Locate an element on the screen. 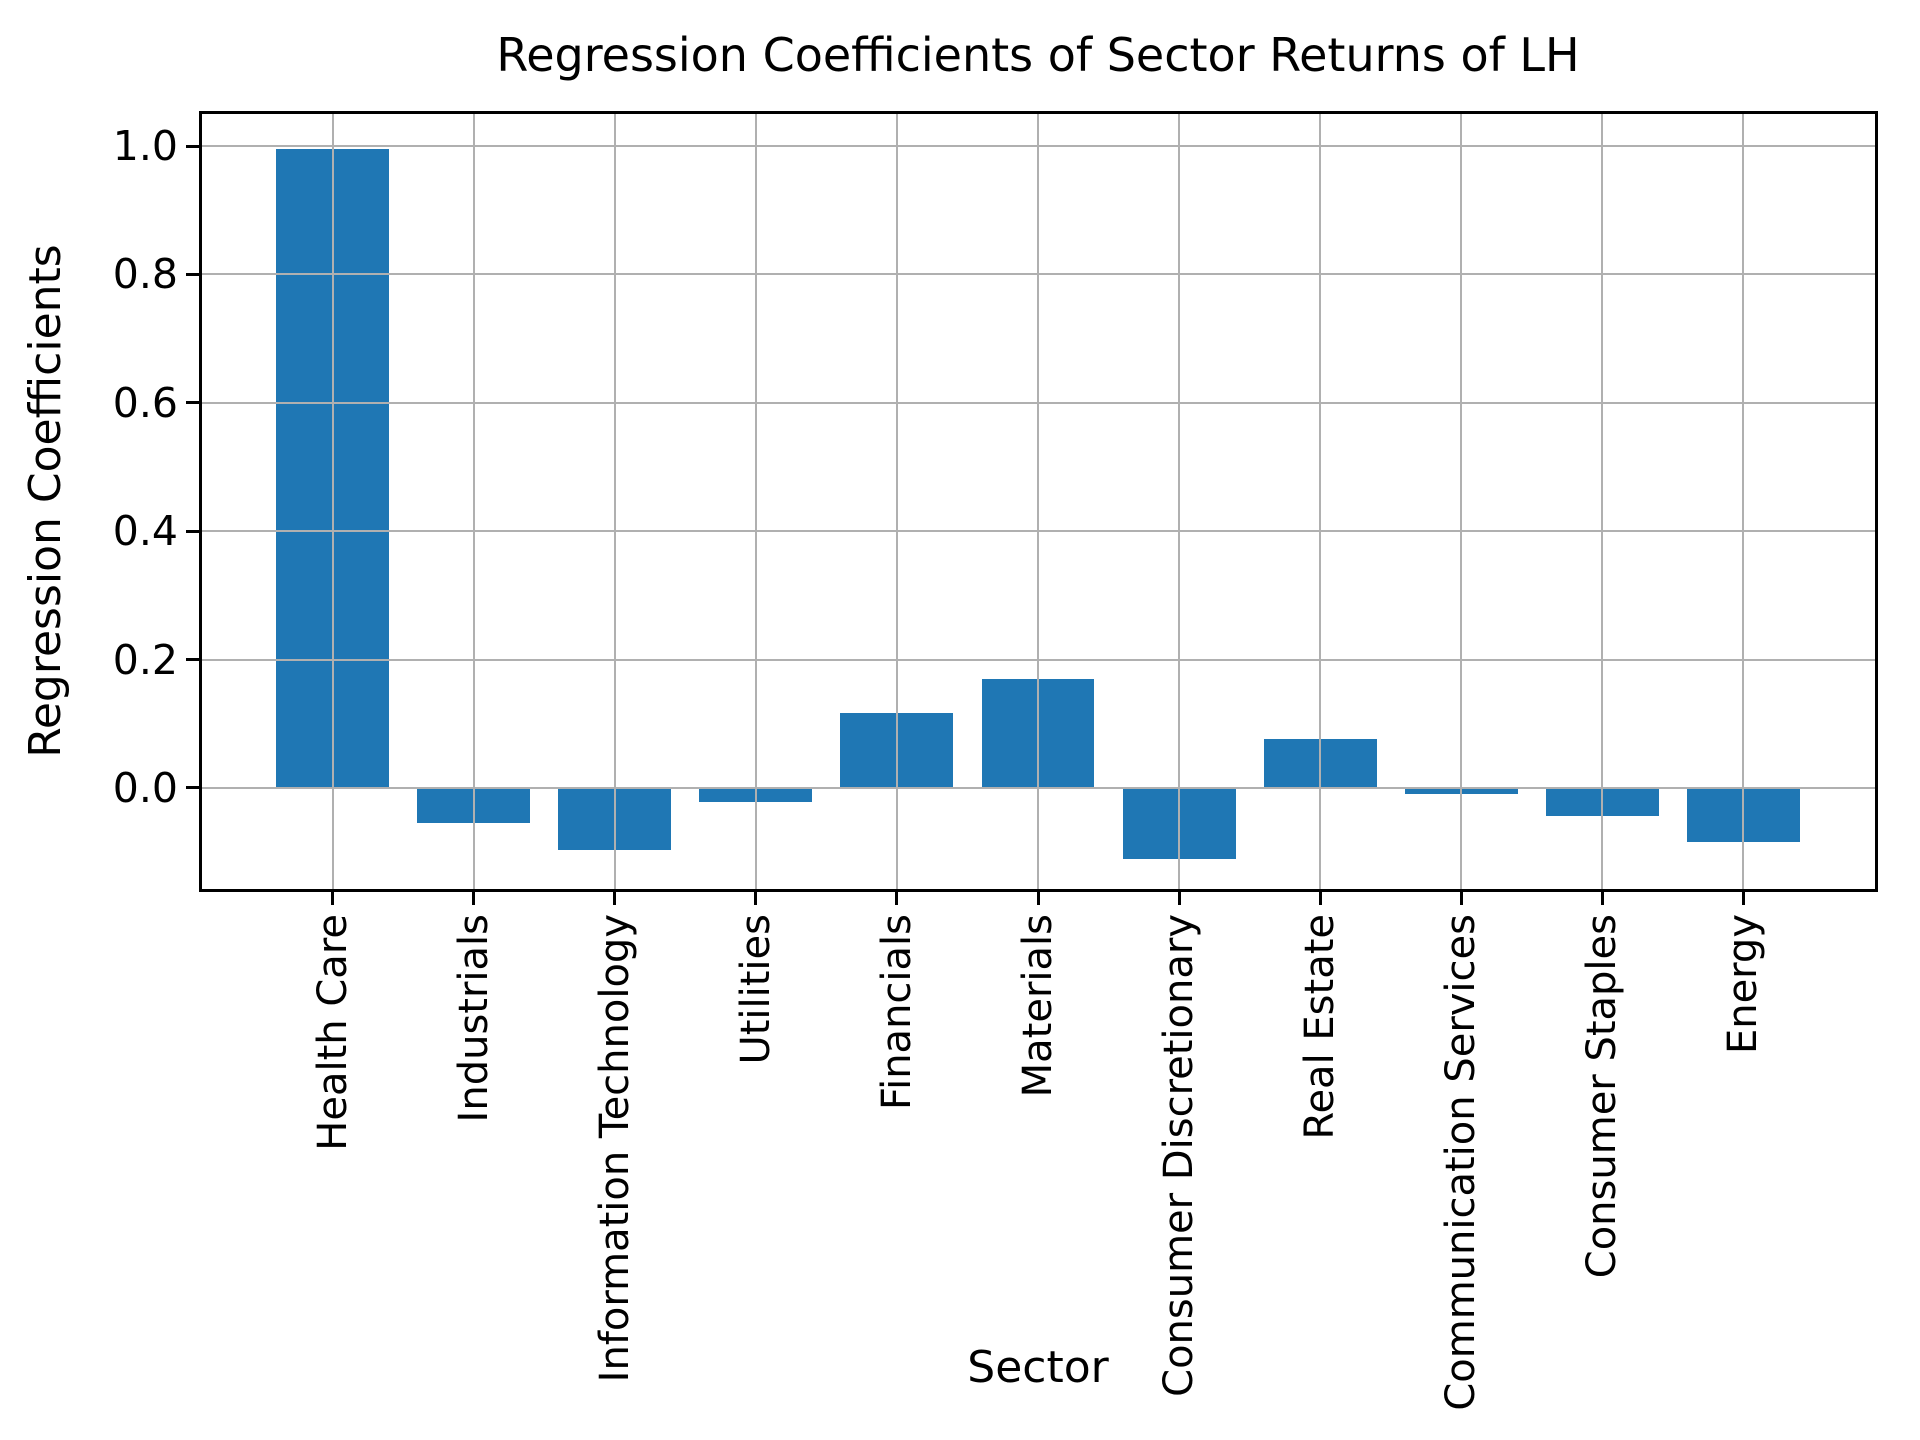  gridline-x-consumer-discretionary is located at coordinates (1179, 501).